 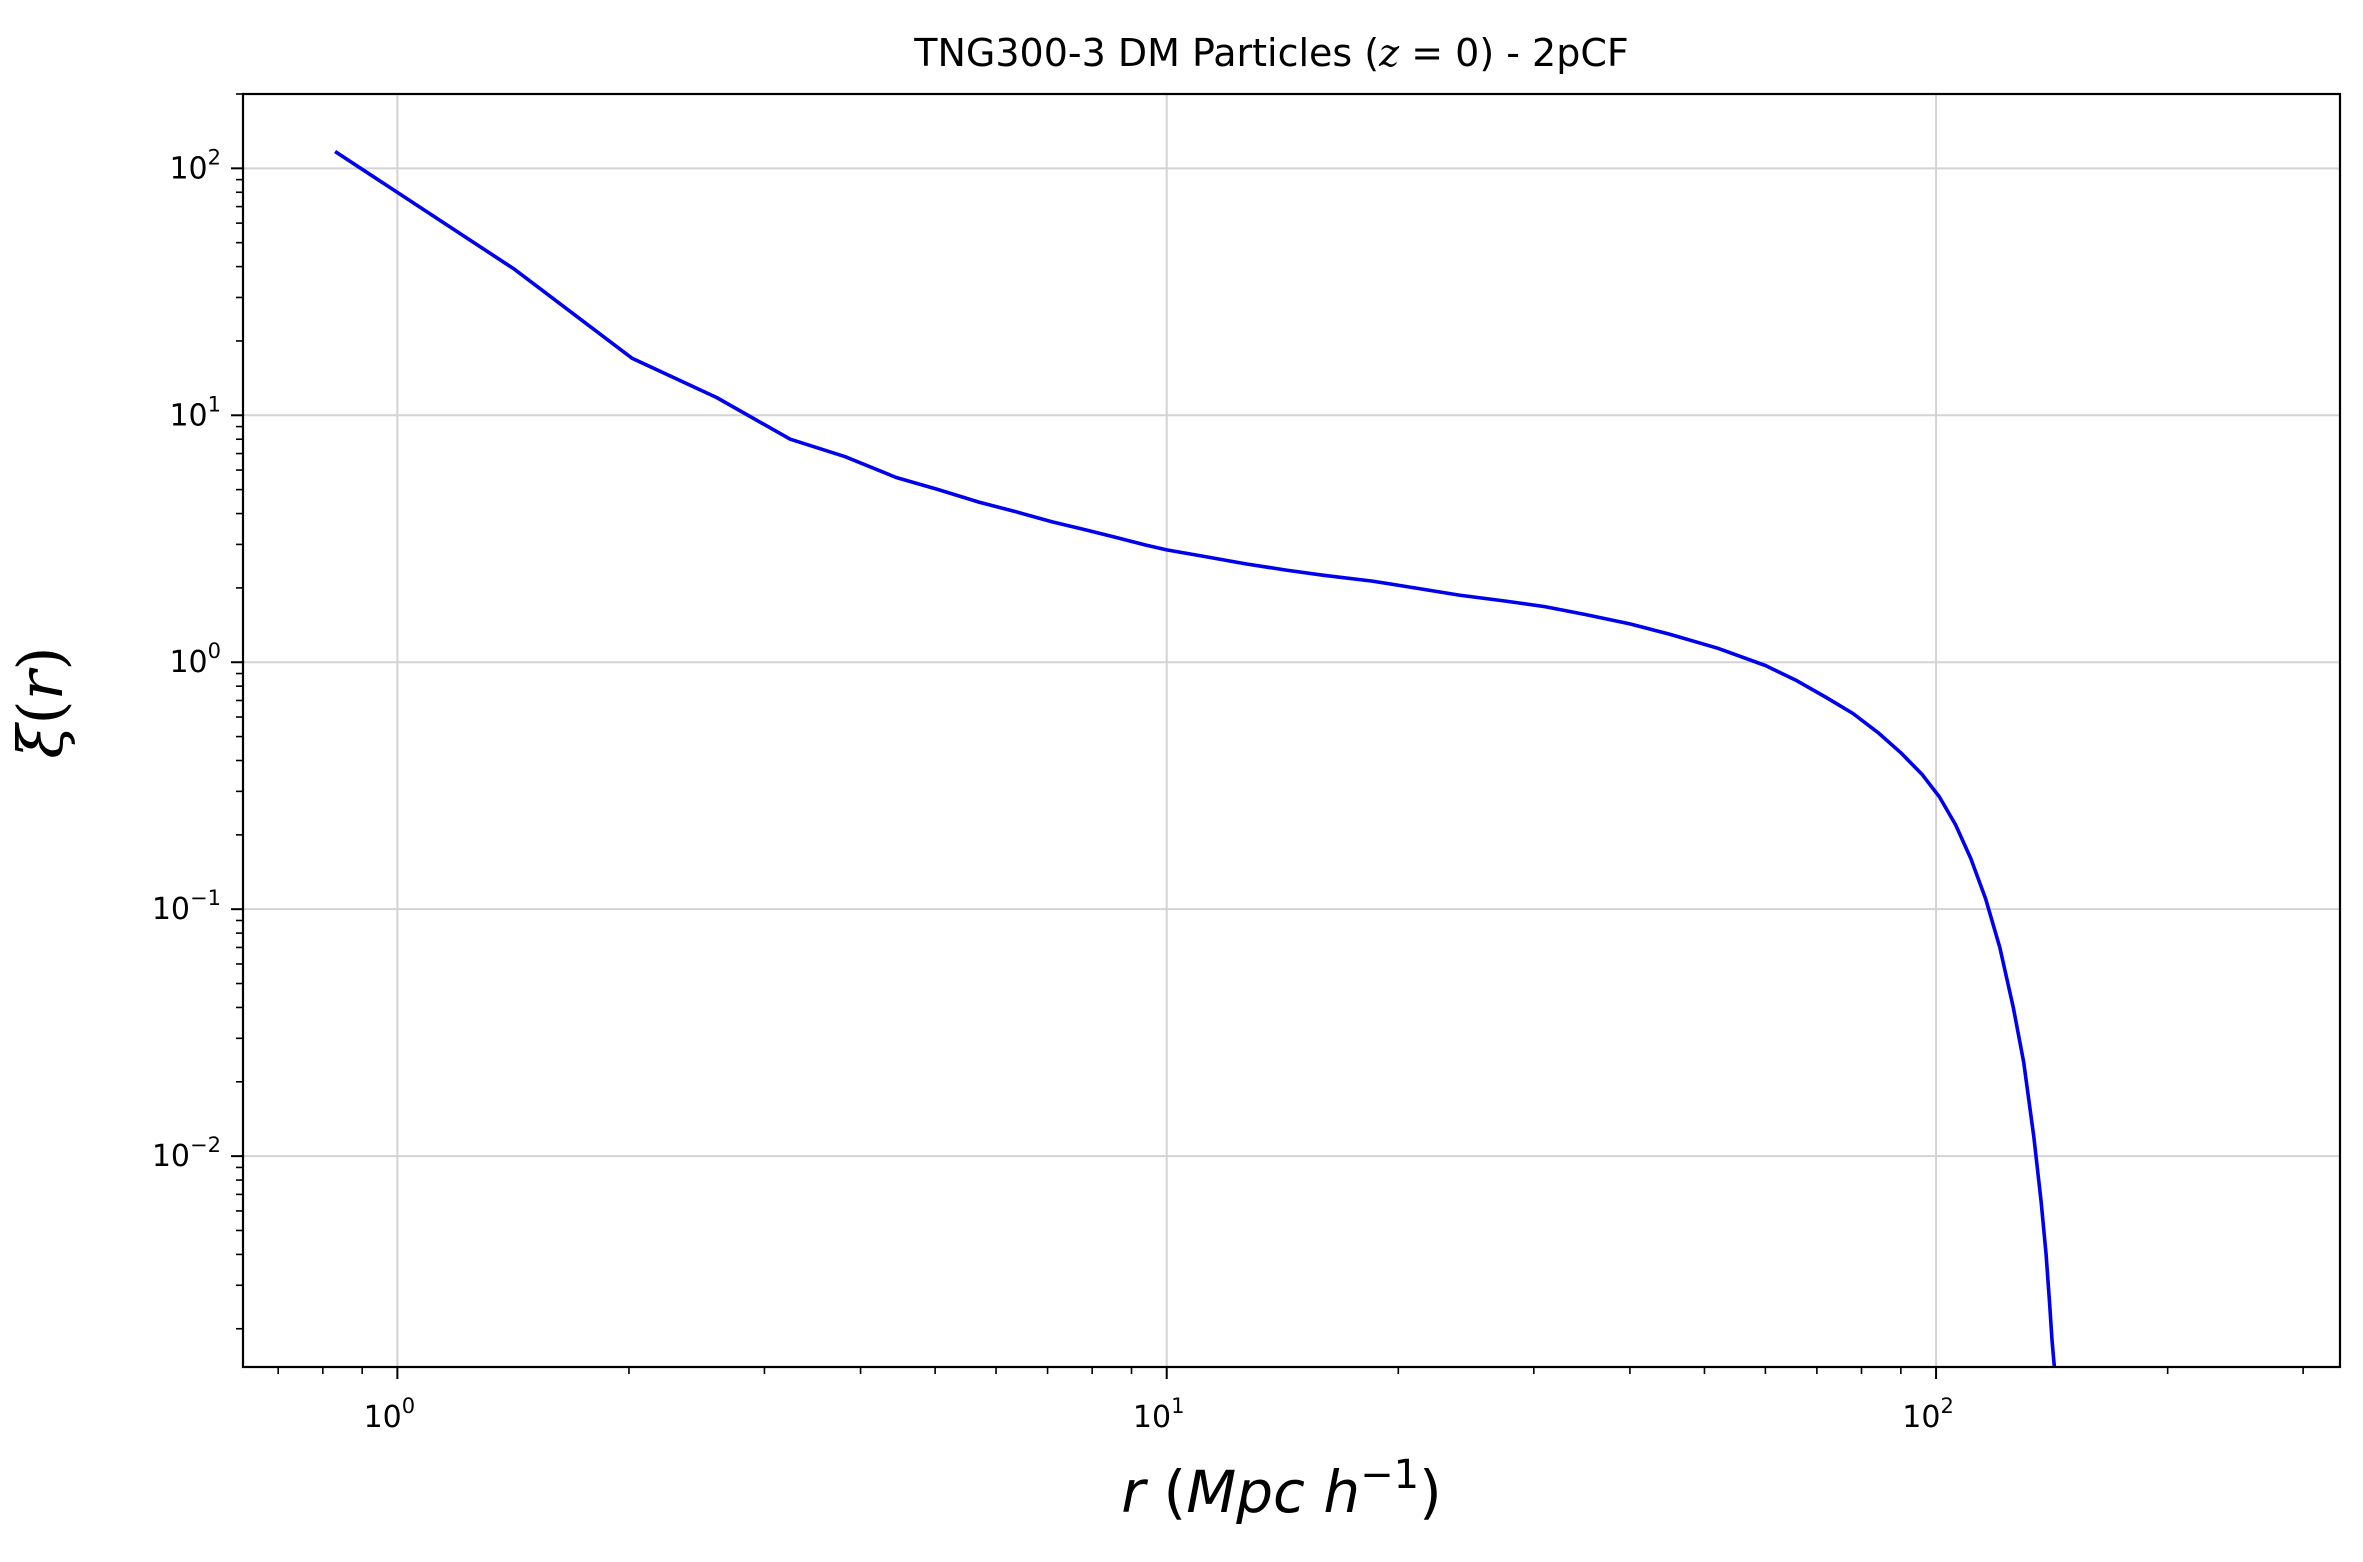 What do you see at coordinates (195, 165) in the screenshot?
I see `y-tick-label: 10²` at bounding box center [195, 165].